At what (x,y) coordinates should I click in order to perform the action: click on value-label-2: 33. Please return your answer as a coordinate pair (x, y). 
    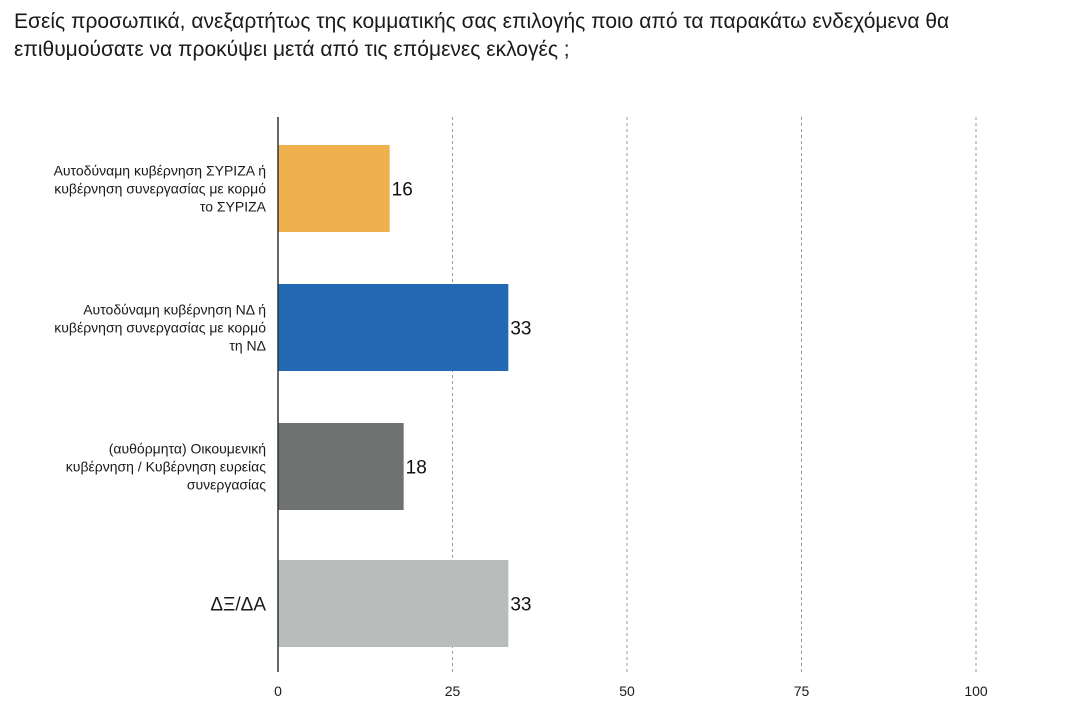
    Looking at the image, I should click on (520, 329).